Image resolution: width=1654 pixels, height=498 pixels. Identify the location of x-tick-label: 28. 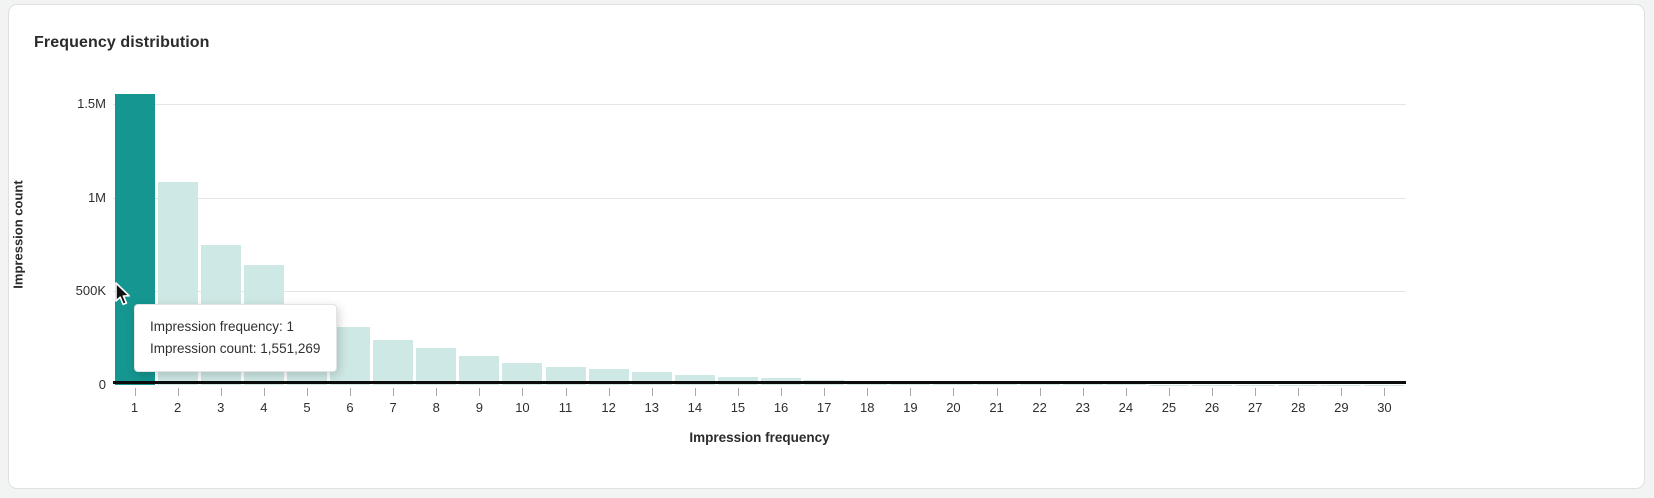
(1298, 407).